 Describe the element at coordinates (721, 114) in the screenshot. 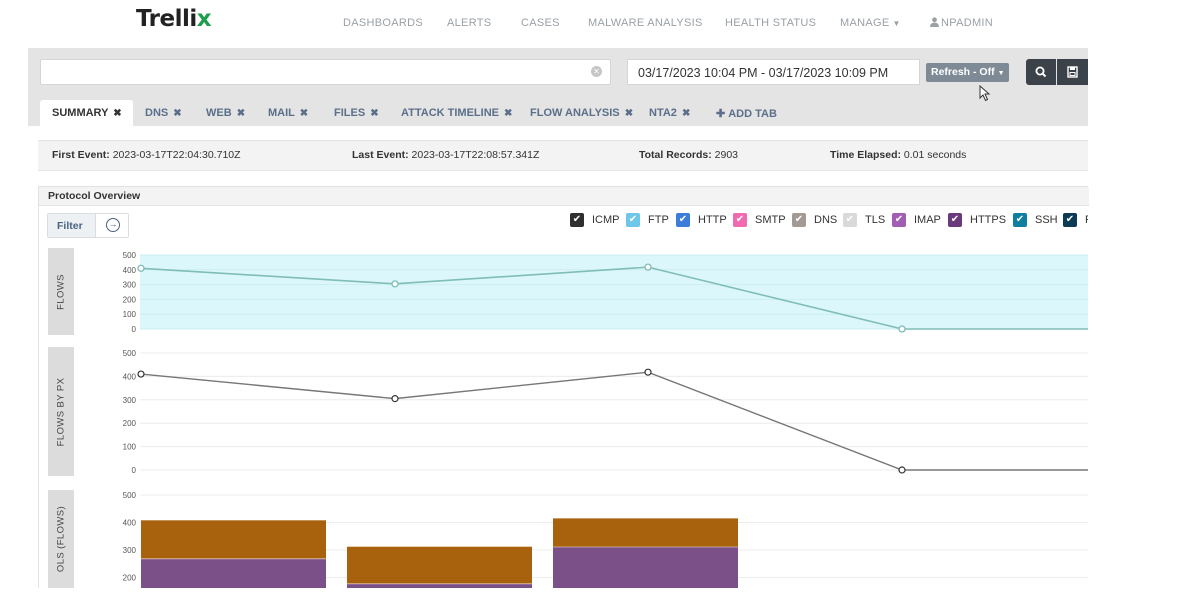

I see `plus-icon: ✚` at that location.